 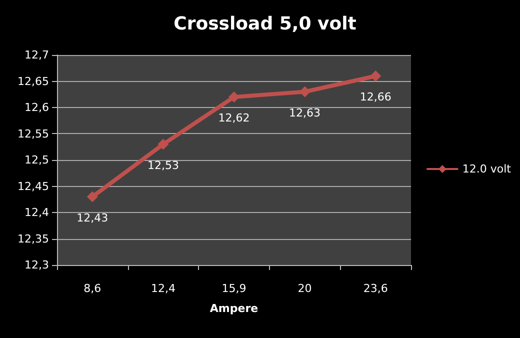 What do you see at coordinates (93, 288) in the screenshot?
I see `x-tick-label: 8,6` at bounding box center [93, 288].